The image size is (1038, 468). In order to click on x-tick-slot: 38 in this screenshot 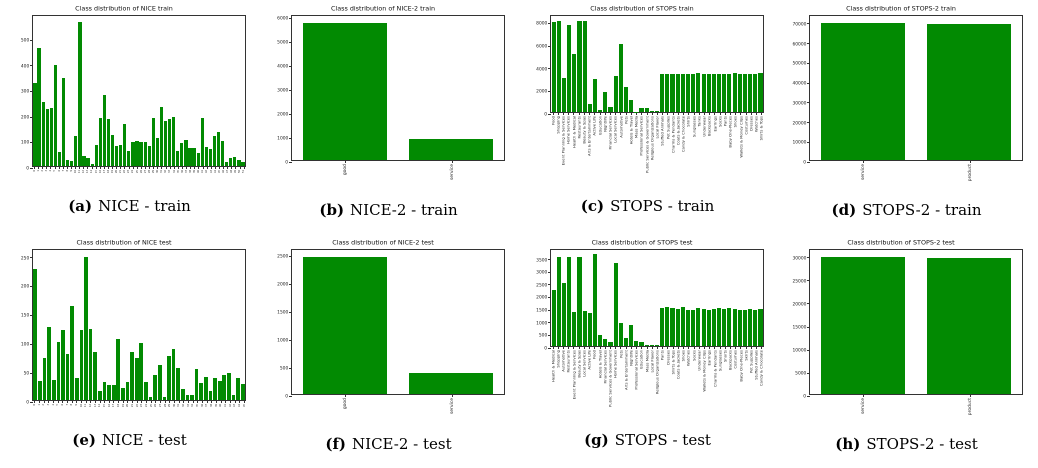, I will do `click(211, 406)`.